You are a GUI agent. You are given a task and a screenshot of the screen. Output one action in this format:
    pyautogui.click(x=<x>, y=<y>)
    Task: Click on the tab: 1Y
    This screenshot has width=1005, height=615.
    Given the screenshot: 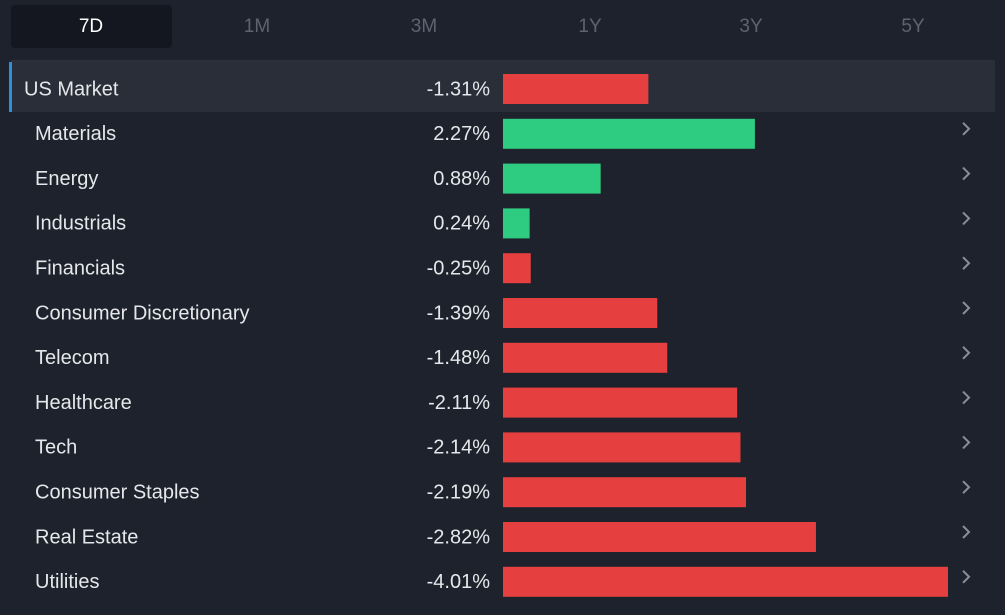 What is the action you would take?
    pyautogui.click(x=590, y=26)
    